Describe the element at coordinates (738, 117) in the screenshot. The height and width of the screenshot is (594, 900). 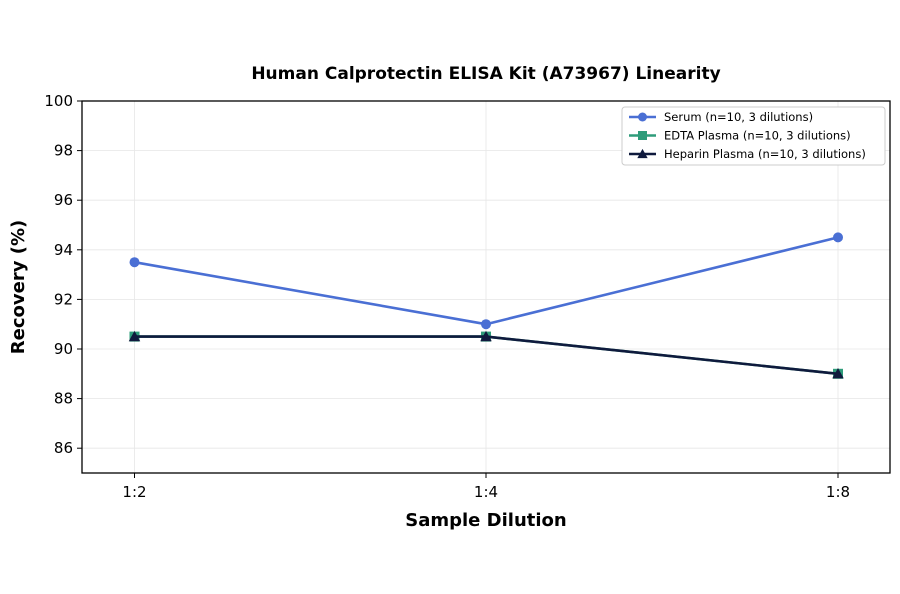
I see `legend-label: Serum (n=10, 3 dilutions)` at that location.